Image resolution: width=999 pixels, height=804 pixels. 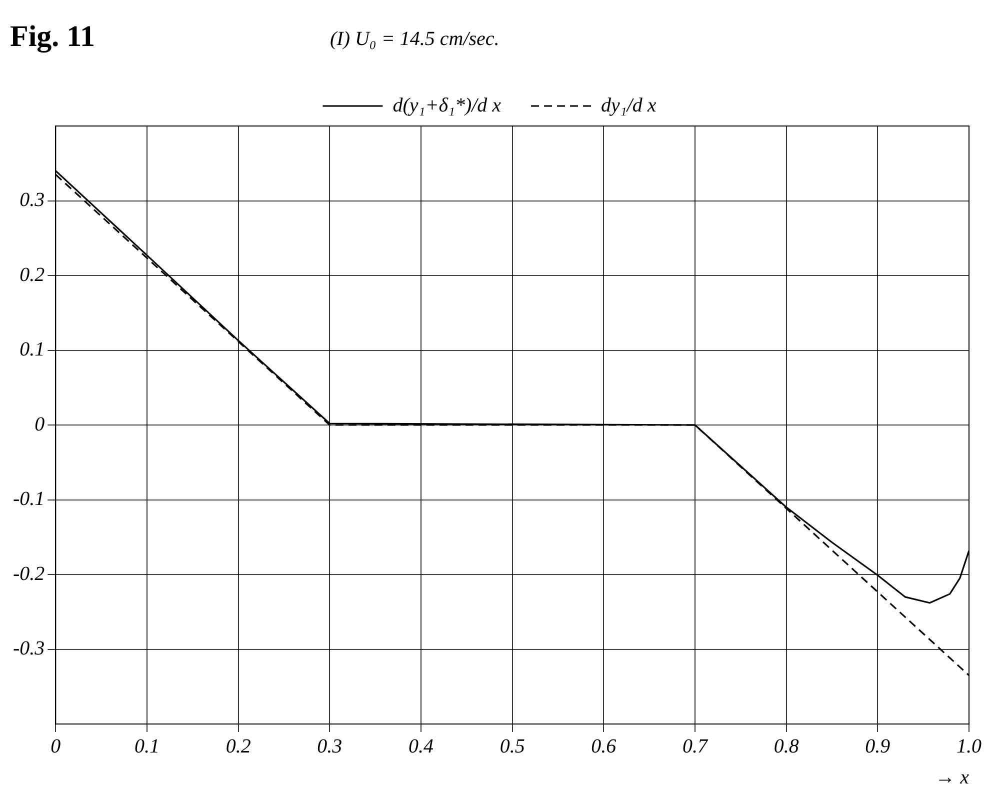 What do you see at coordinates (32, 200) in the screenshot?
I see `y-tick-label: 0.3` at bounding box center [32, 200].